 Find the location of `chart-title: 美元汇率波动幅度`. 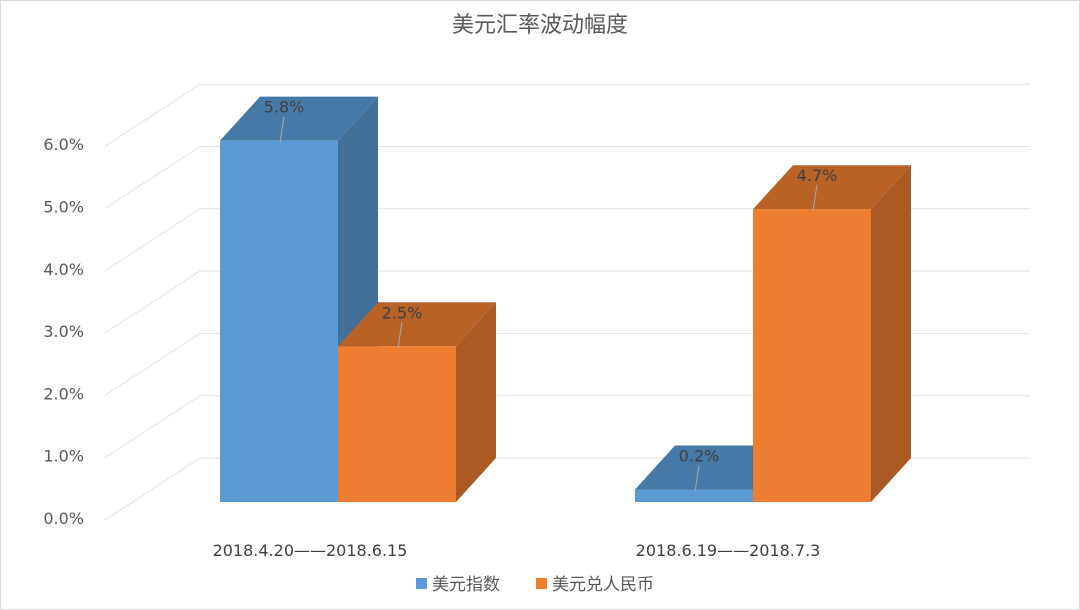

chart-title: 美元汇率波动幅度 is located at coordinates (540, 25).